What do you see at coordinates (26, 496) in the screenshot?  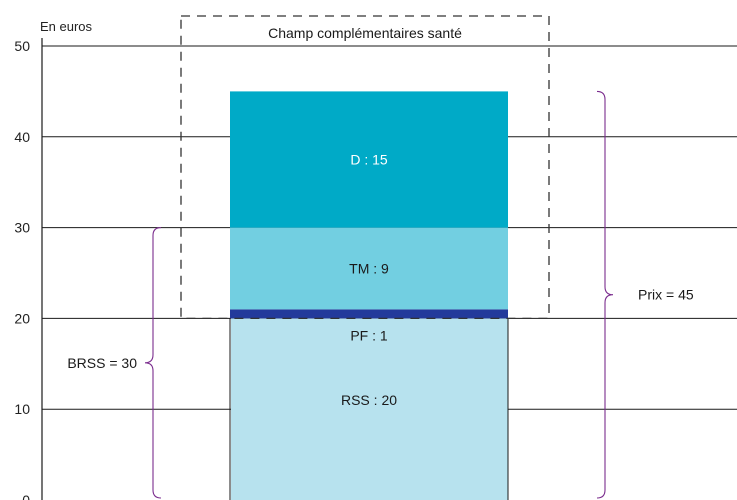 I see `y-tick-label: 0` at bounding box center [26, 496].